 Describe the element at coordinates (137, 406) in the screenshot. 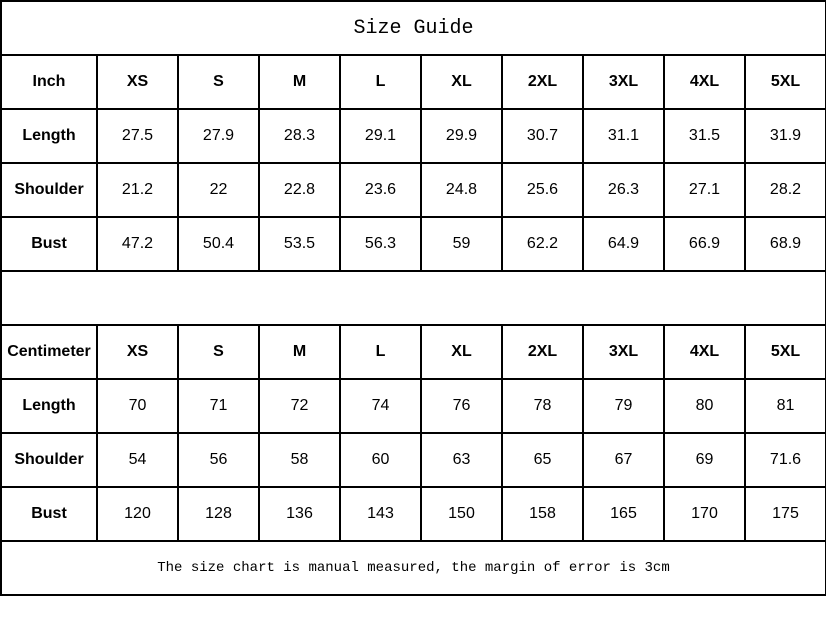

I see `measurement-cell: 70` at that location.